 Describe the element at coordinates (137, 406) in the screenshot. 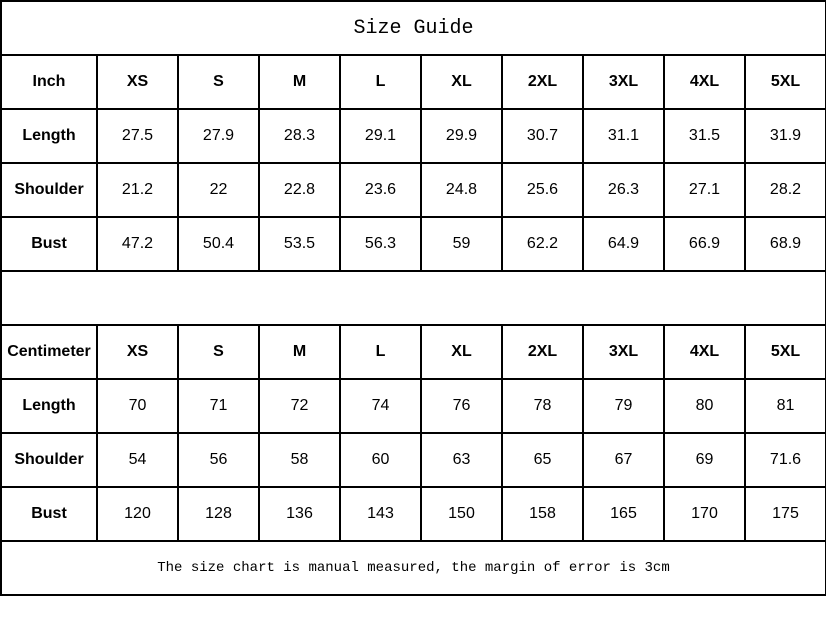

I see `measurement-cell: 70` at that location.